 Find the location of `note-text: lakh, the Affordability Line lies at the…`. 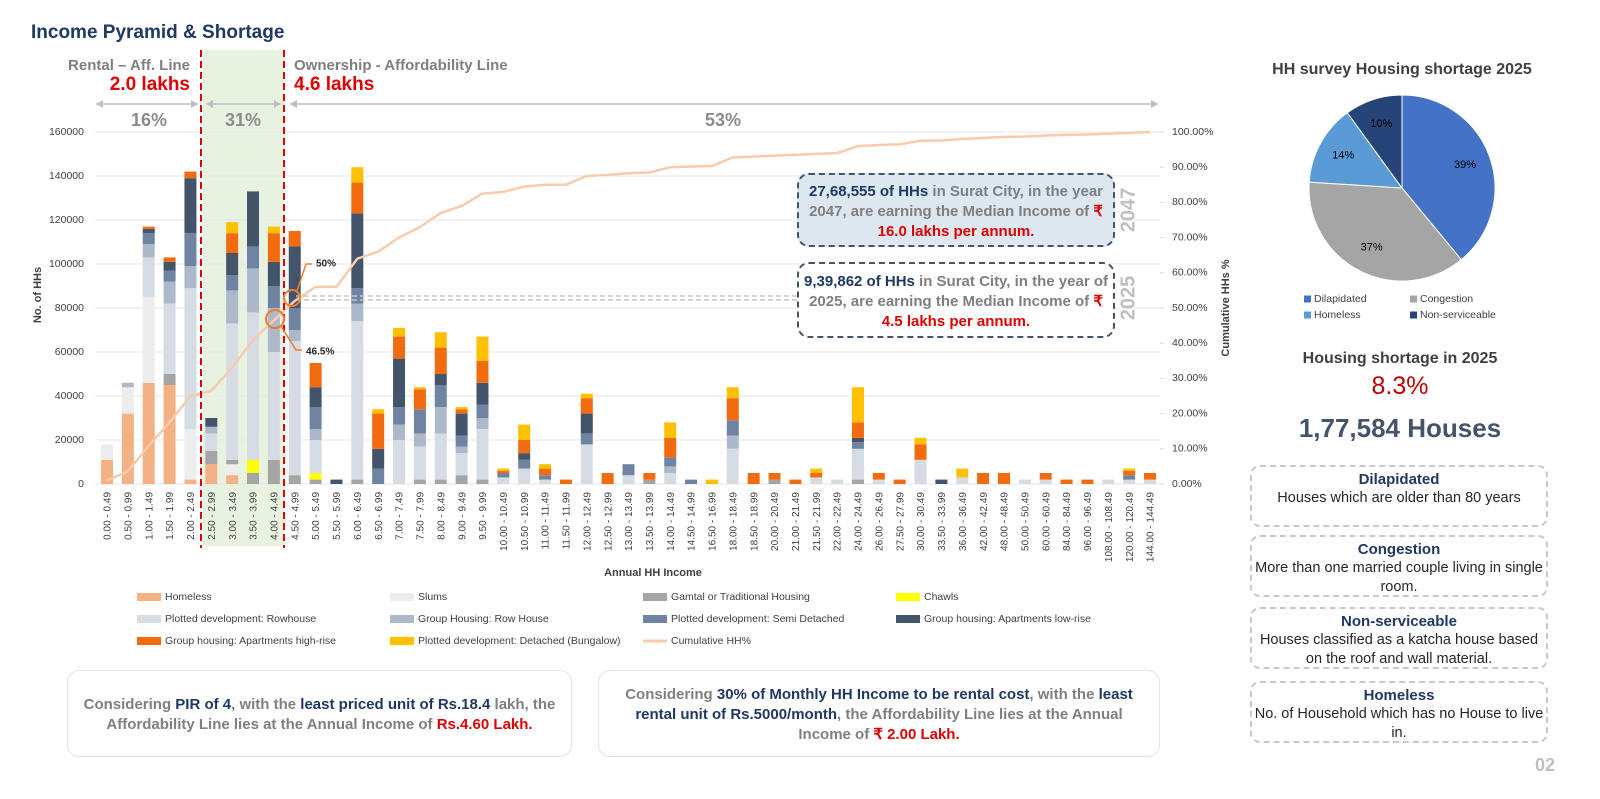

note-text: lakh, the Affordability Line lies at the… is located at coordinates (331, 714).